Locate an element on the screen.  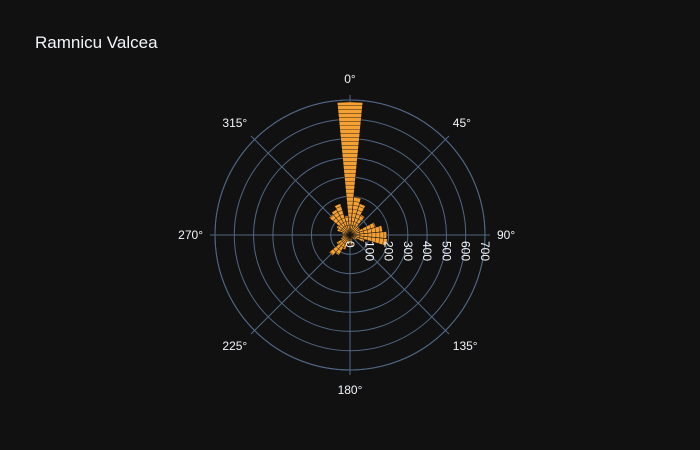
angular-tick-label: 45° is located at coordinates (462, 123).